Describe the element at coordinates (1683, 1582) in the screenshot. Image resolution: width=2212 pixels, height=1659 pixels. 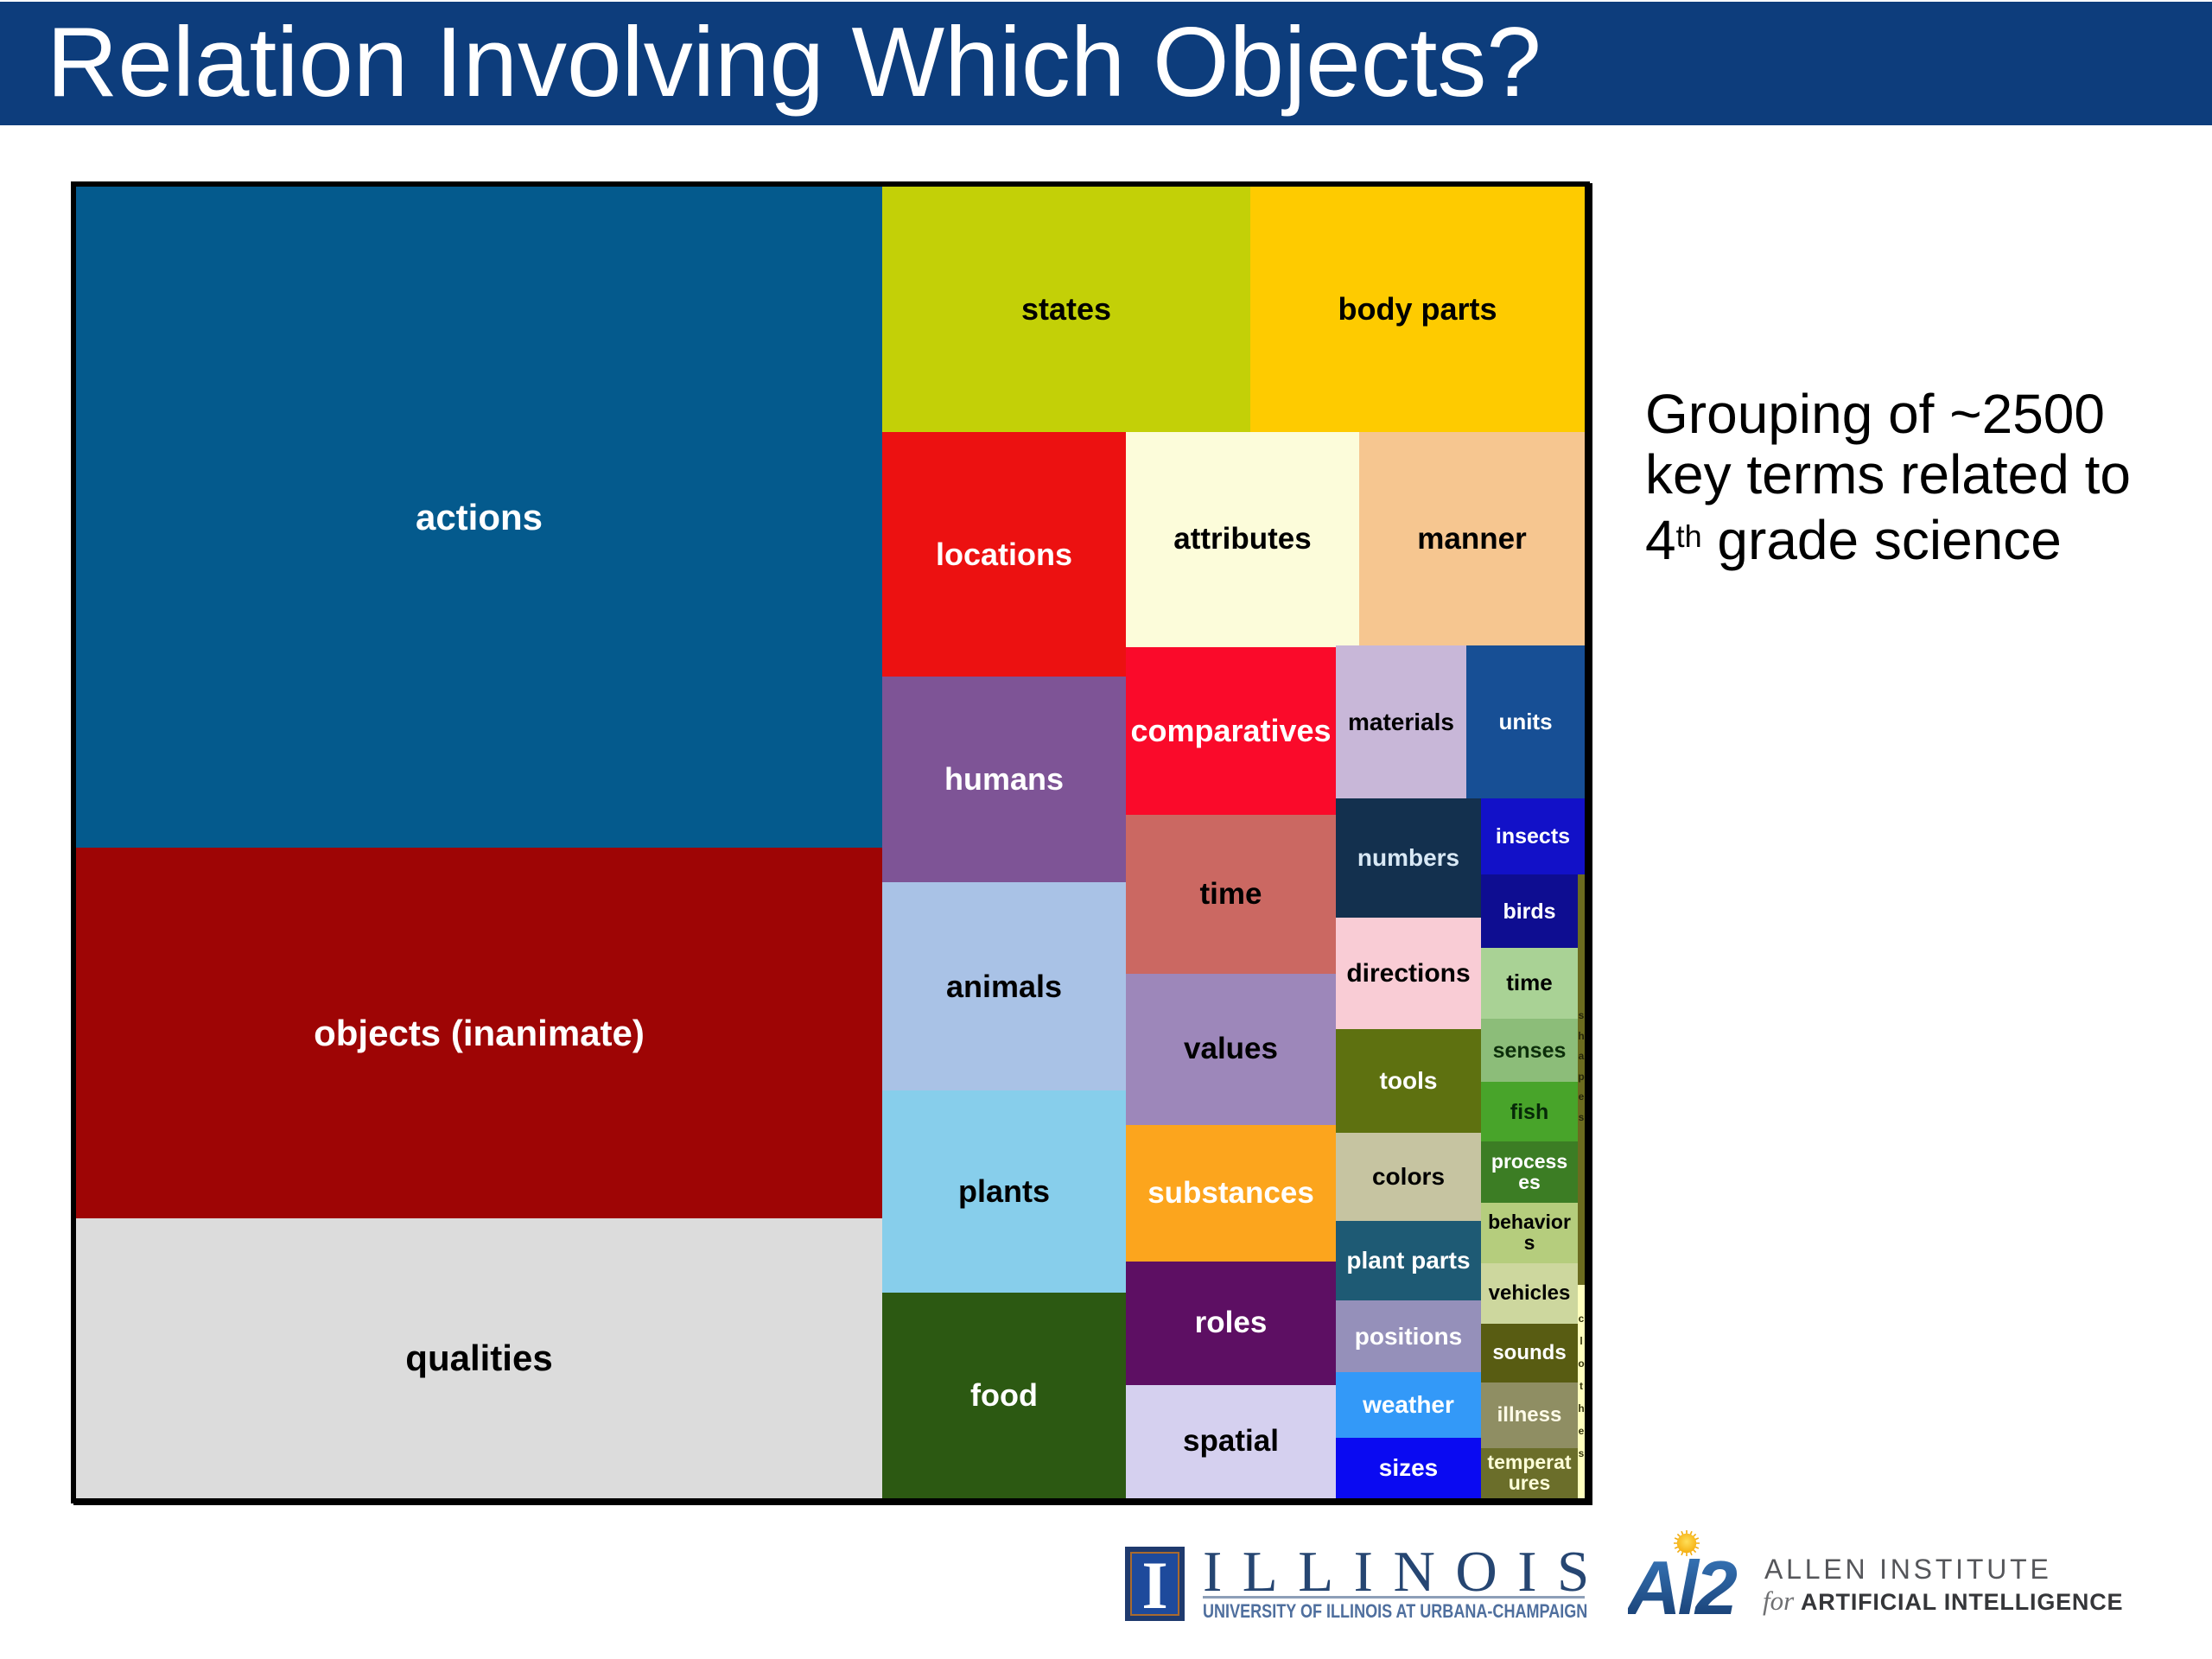
I see `svg-text: Al2` at that location.